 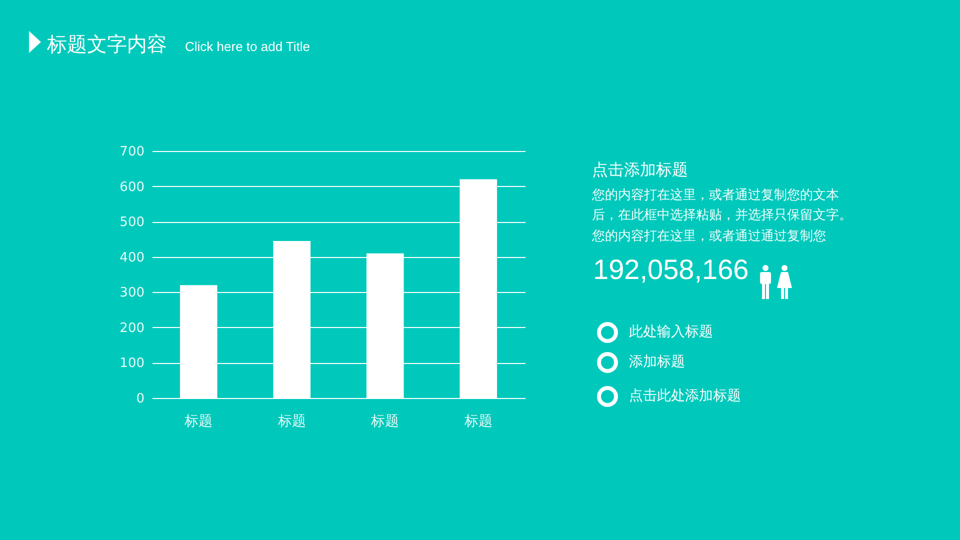 I want to click on y-tick-label: 400, so click(x=132, y=258).